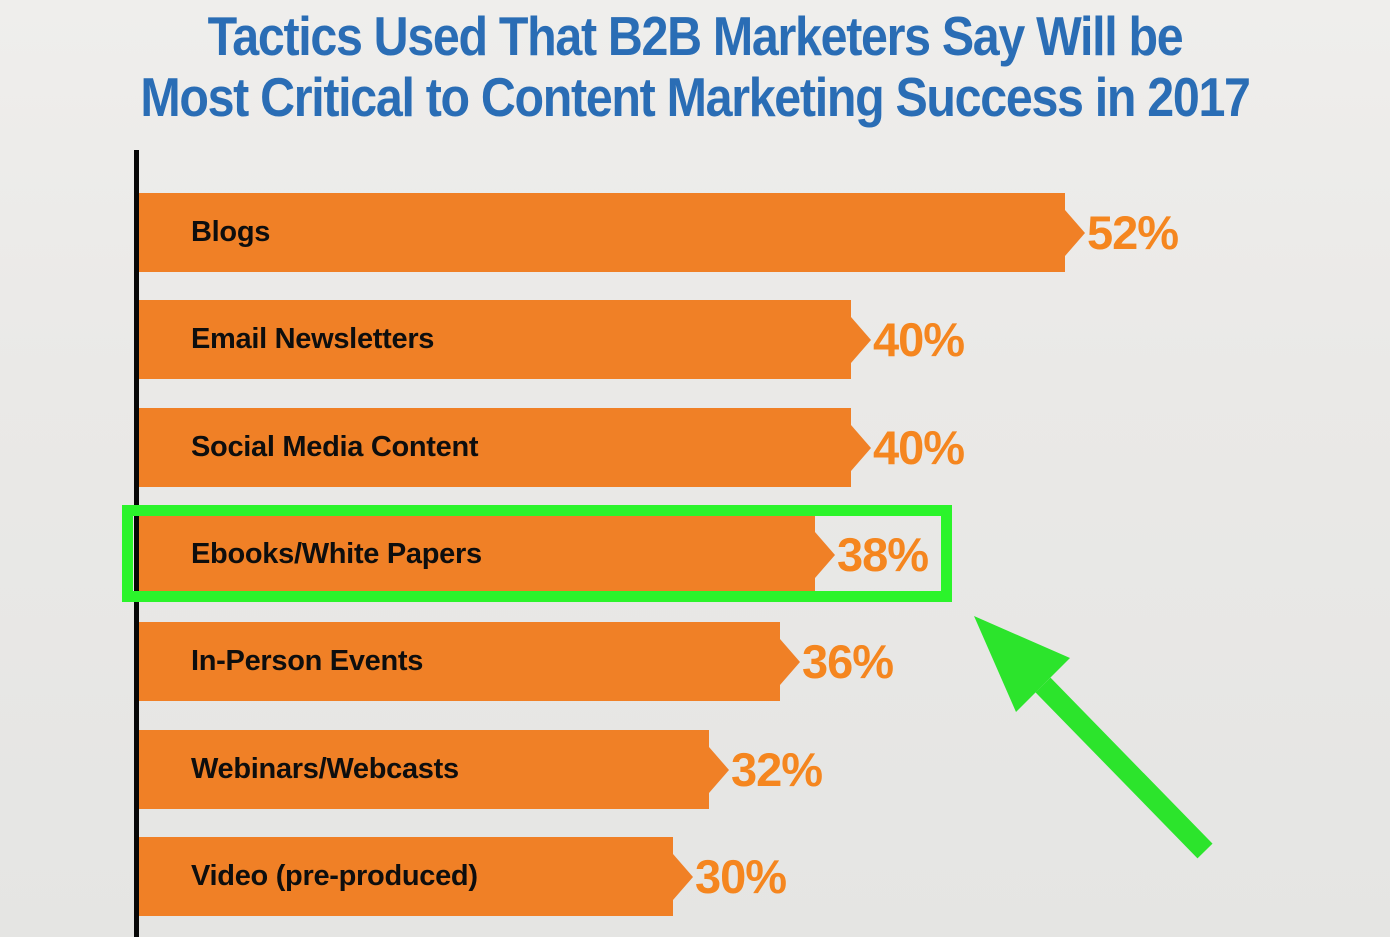 This screenshot has width=1390, height=937. I want to click on bar-value-label: 32%, so click(777, 769).